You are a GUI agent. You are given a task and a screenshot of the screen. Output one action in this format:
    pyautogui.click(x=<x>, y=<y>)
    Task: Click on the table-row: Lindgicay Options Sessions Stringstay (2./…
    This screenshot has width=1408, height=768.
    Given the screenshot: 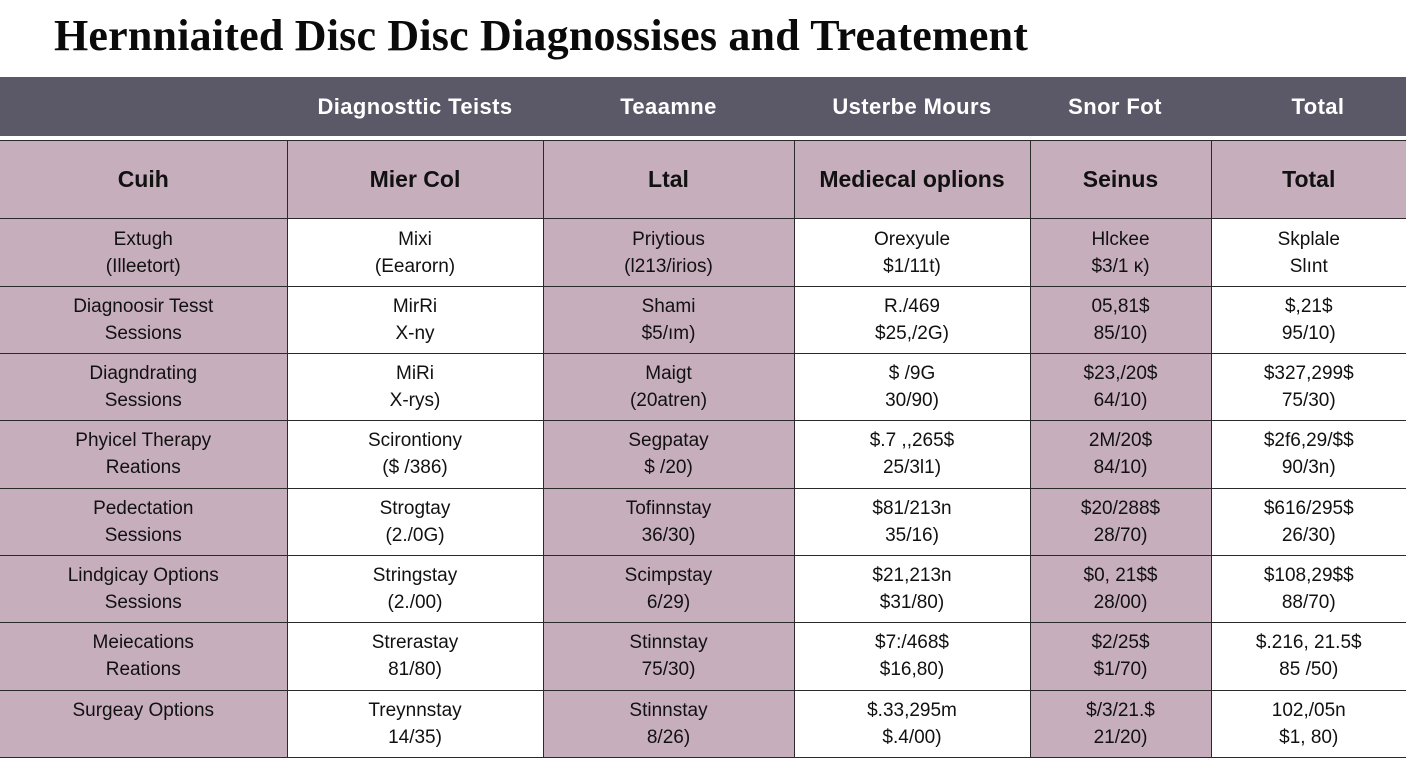 What is the action you would take?
    pyautogui.click(x=703, y=589)
    